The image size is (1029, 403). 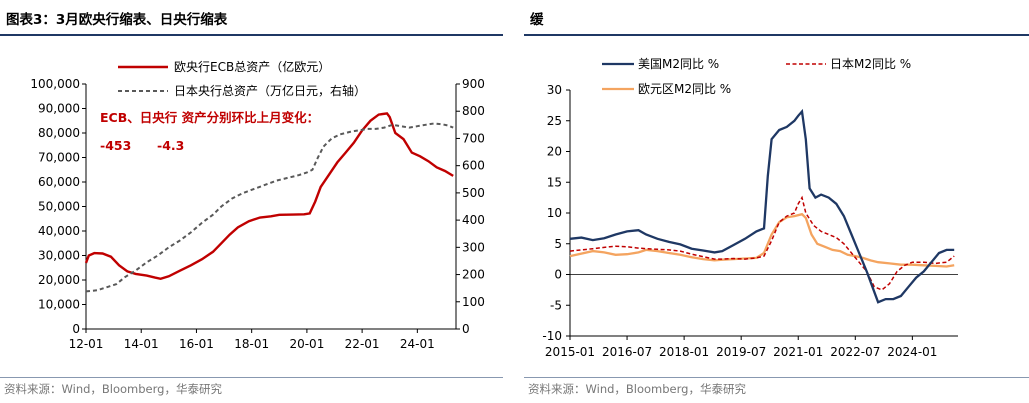 I want to click on y-right-tick-label: 600, so click(x=473, y=166).